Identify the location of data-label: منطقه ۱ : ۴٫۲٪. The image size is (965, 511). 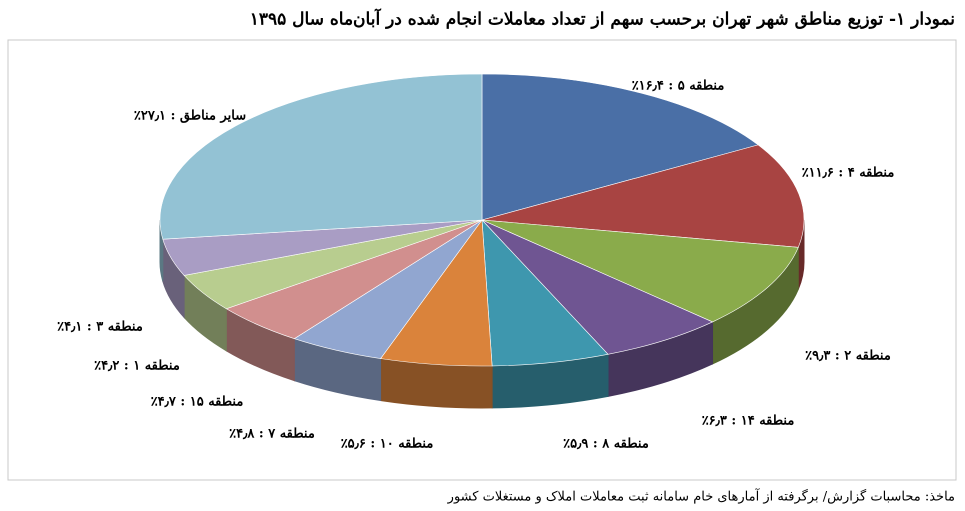
(137, 366).